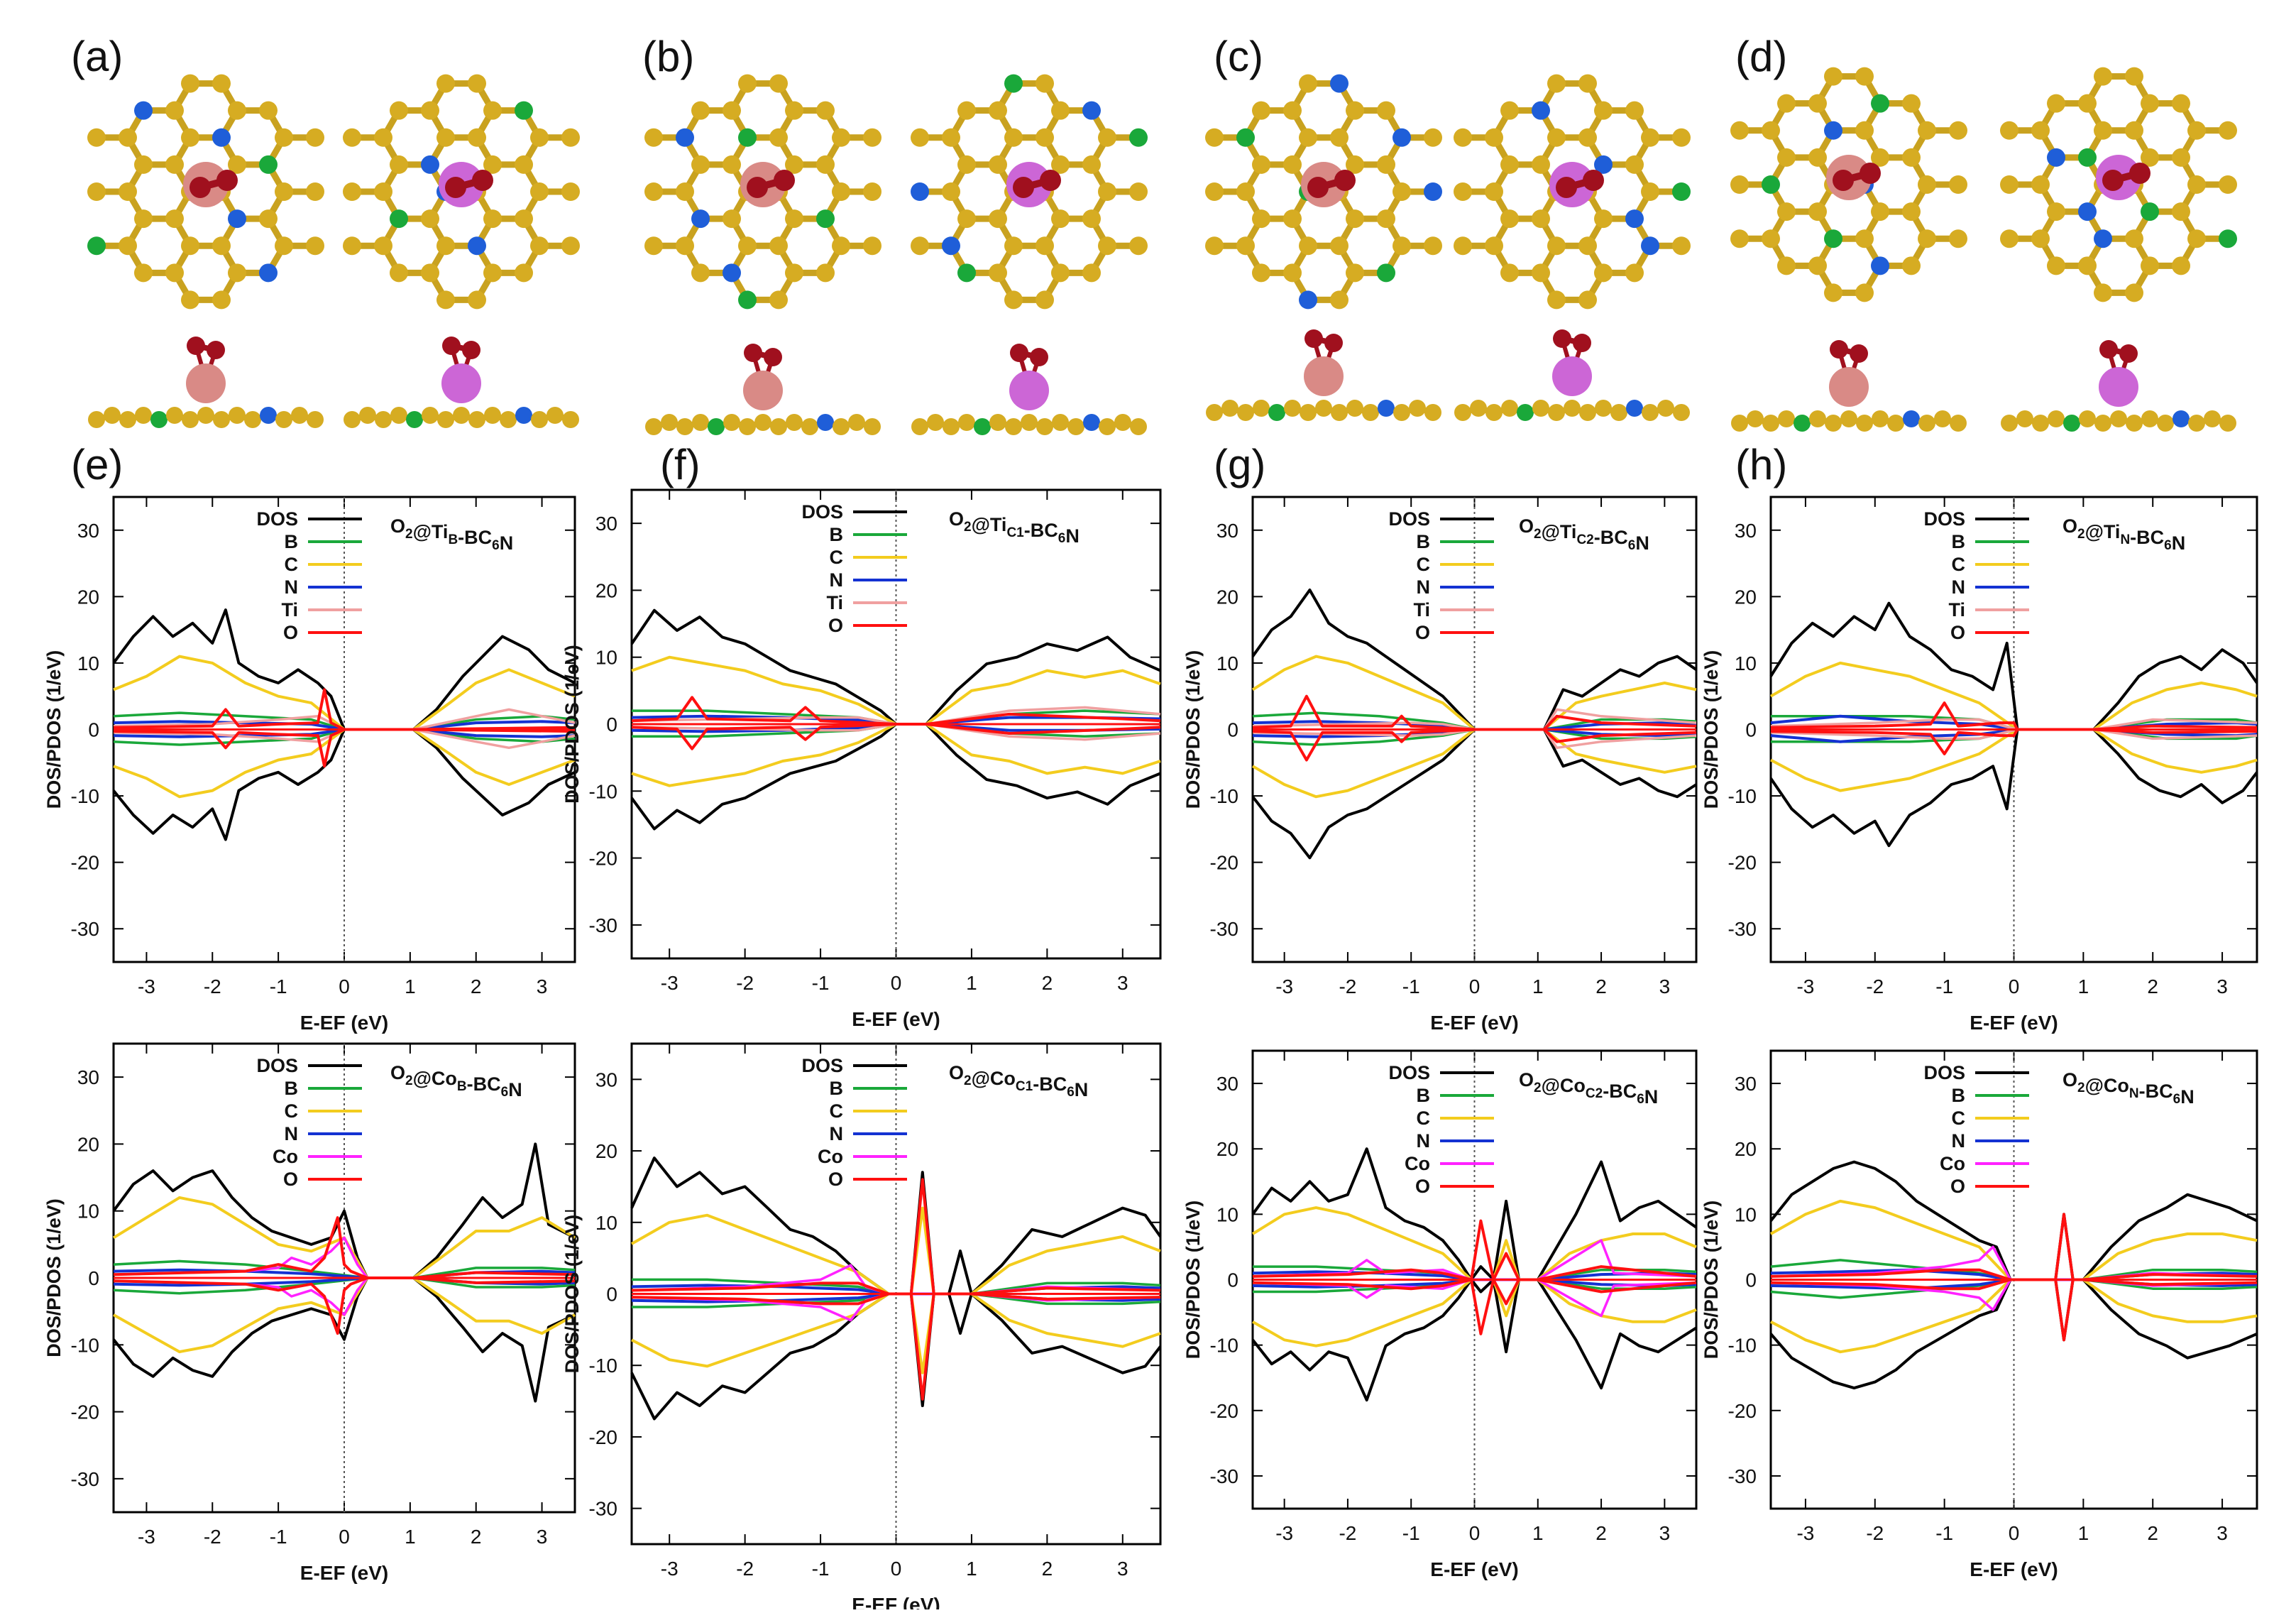 The image size is (2296, 1613). I want to click on x-tick-label: 0, so click(896, 1569).